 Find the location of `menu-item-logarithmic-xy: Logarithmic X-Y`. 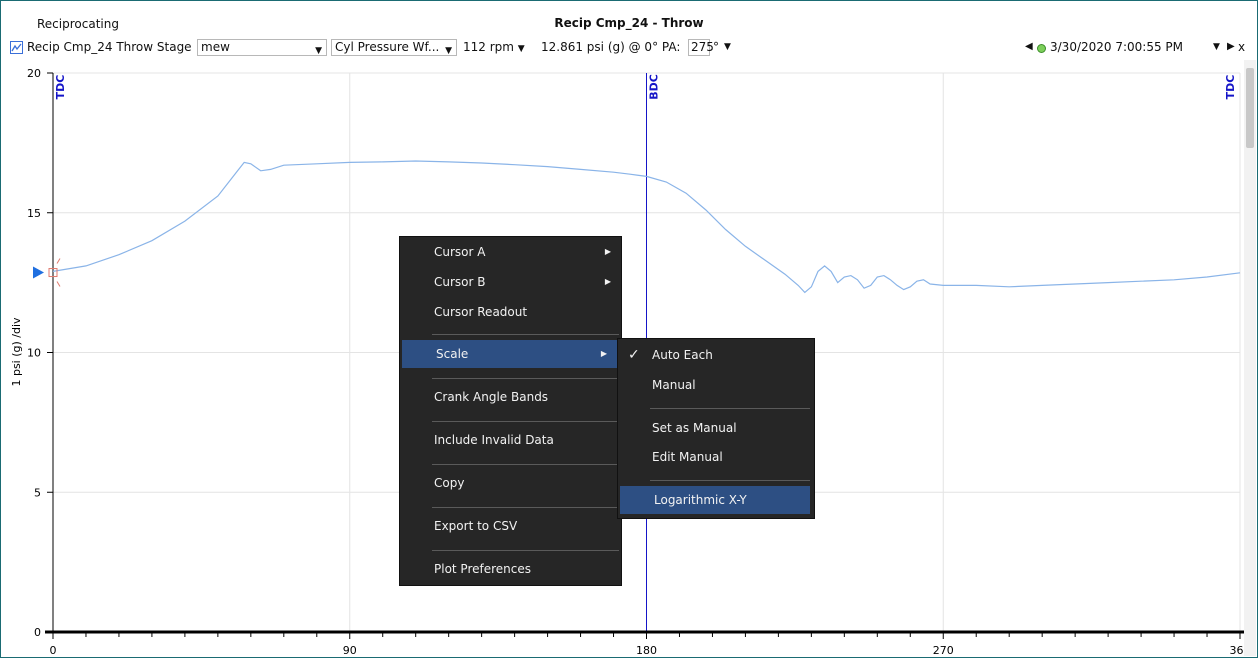

menu-item-logarithmic-xy: Logarithmic X-Y is located at coordinates (715, 500).